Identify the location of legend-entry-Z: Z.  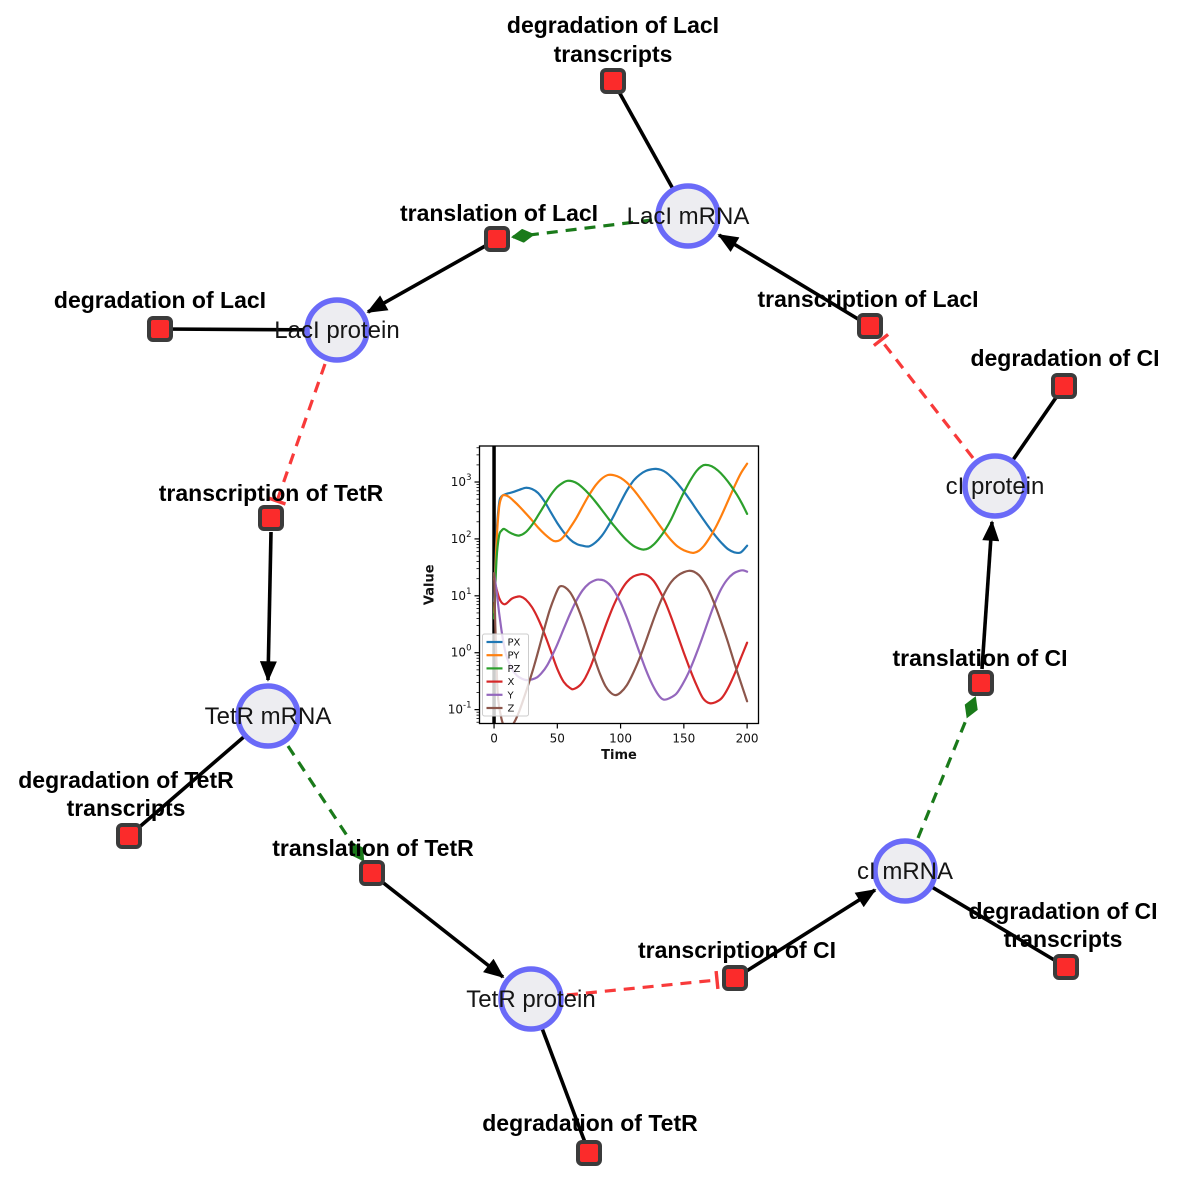
(511, 709).